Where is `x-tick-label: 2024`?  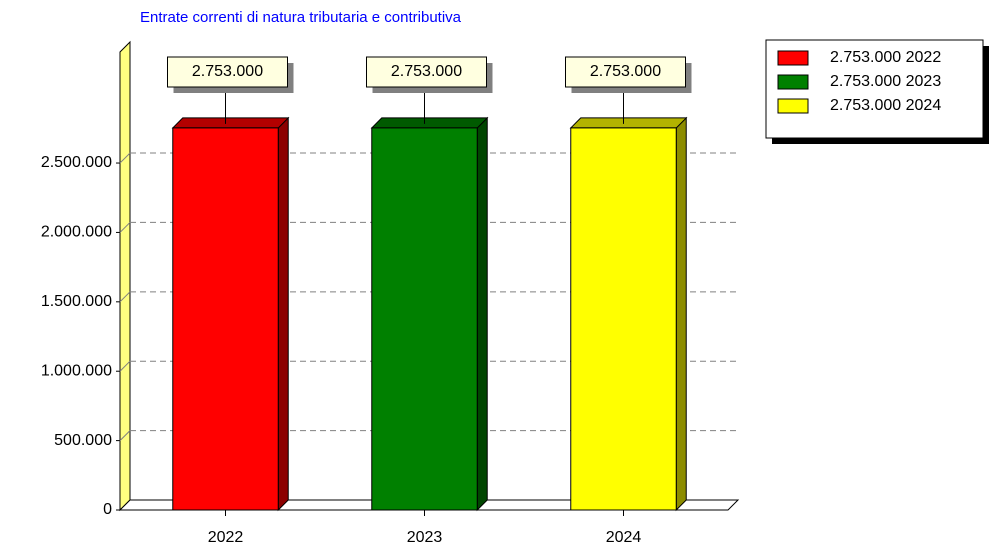
x-tick-label: 2024 is located at coordinates (624, 537).